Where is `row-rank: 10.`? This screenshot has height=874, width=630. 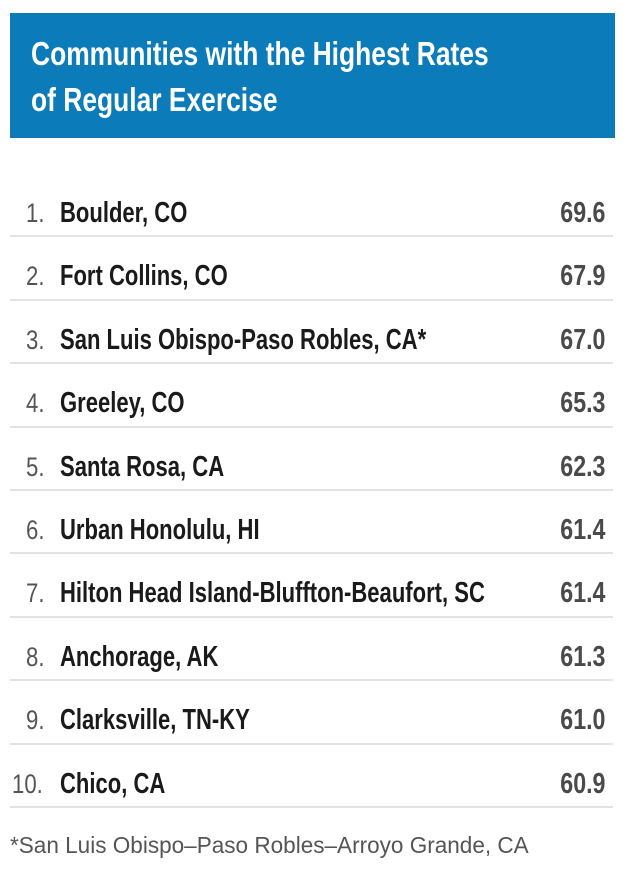 row-rank: 10. is located at coordinates (27, 783).